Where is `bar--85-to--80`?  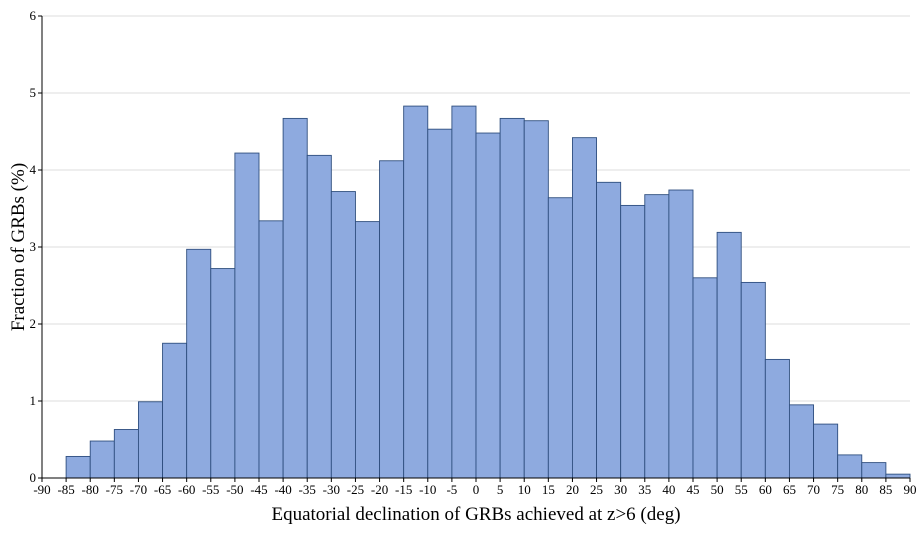
bar--85-to--80 is located at coordinates (78, 467).